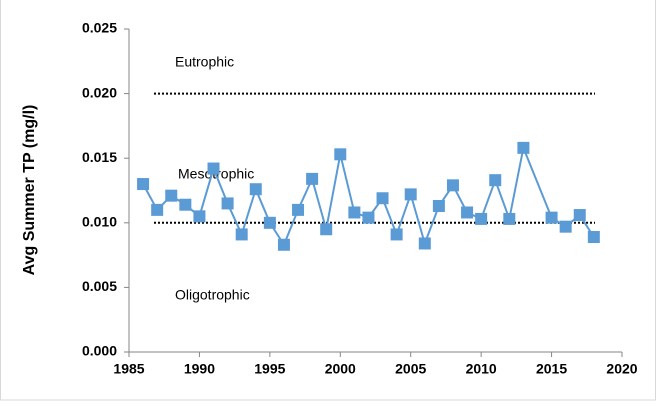 The width and height of the screenshot is (657, 406). What do you see at coordinates (199, 369) in the screenshot?
I see `x-tick-label: 1990` at bounding box center [199, 369].